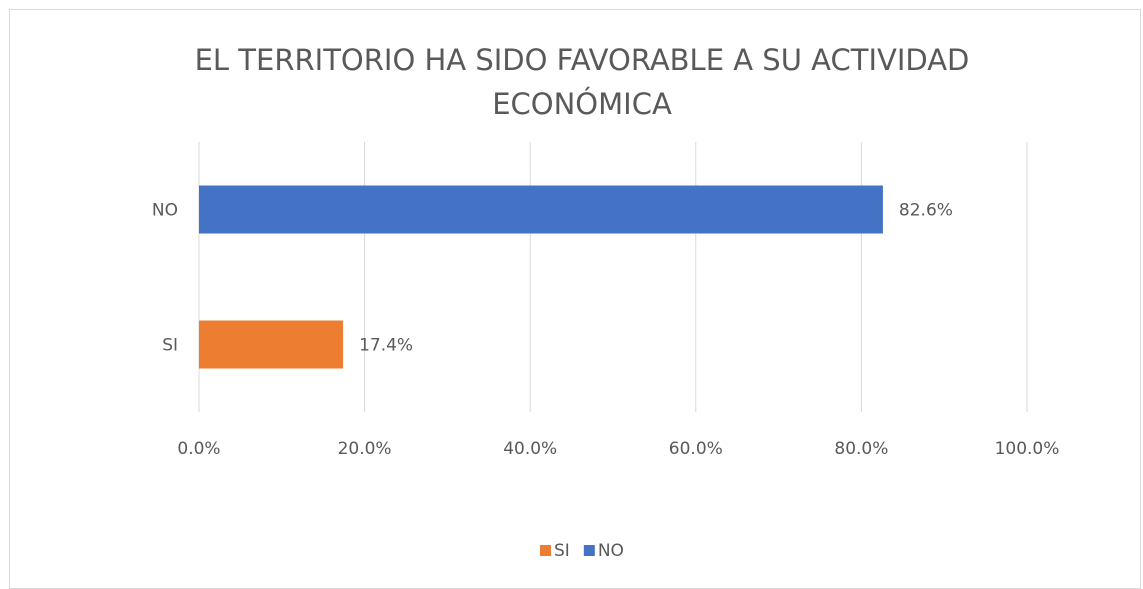 The height and width of the screenshot is (589, 1143). I want to click on x-tick-label: 20.0%, so click(365, 449).